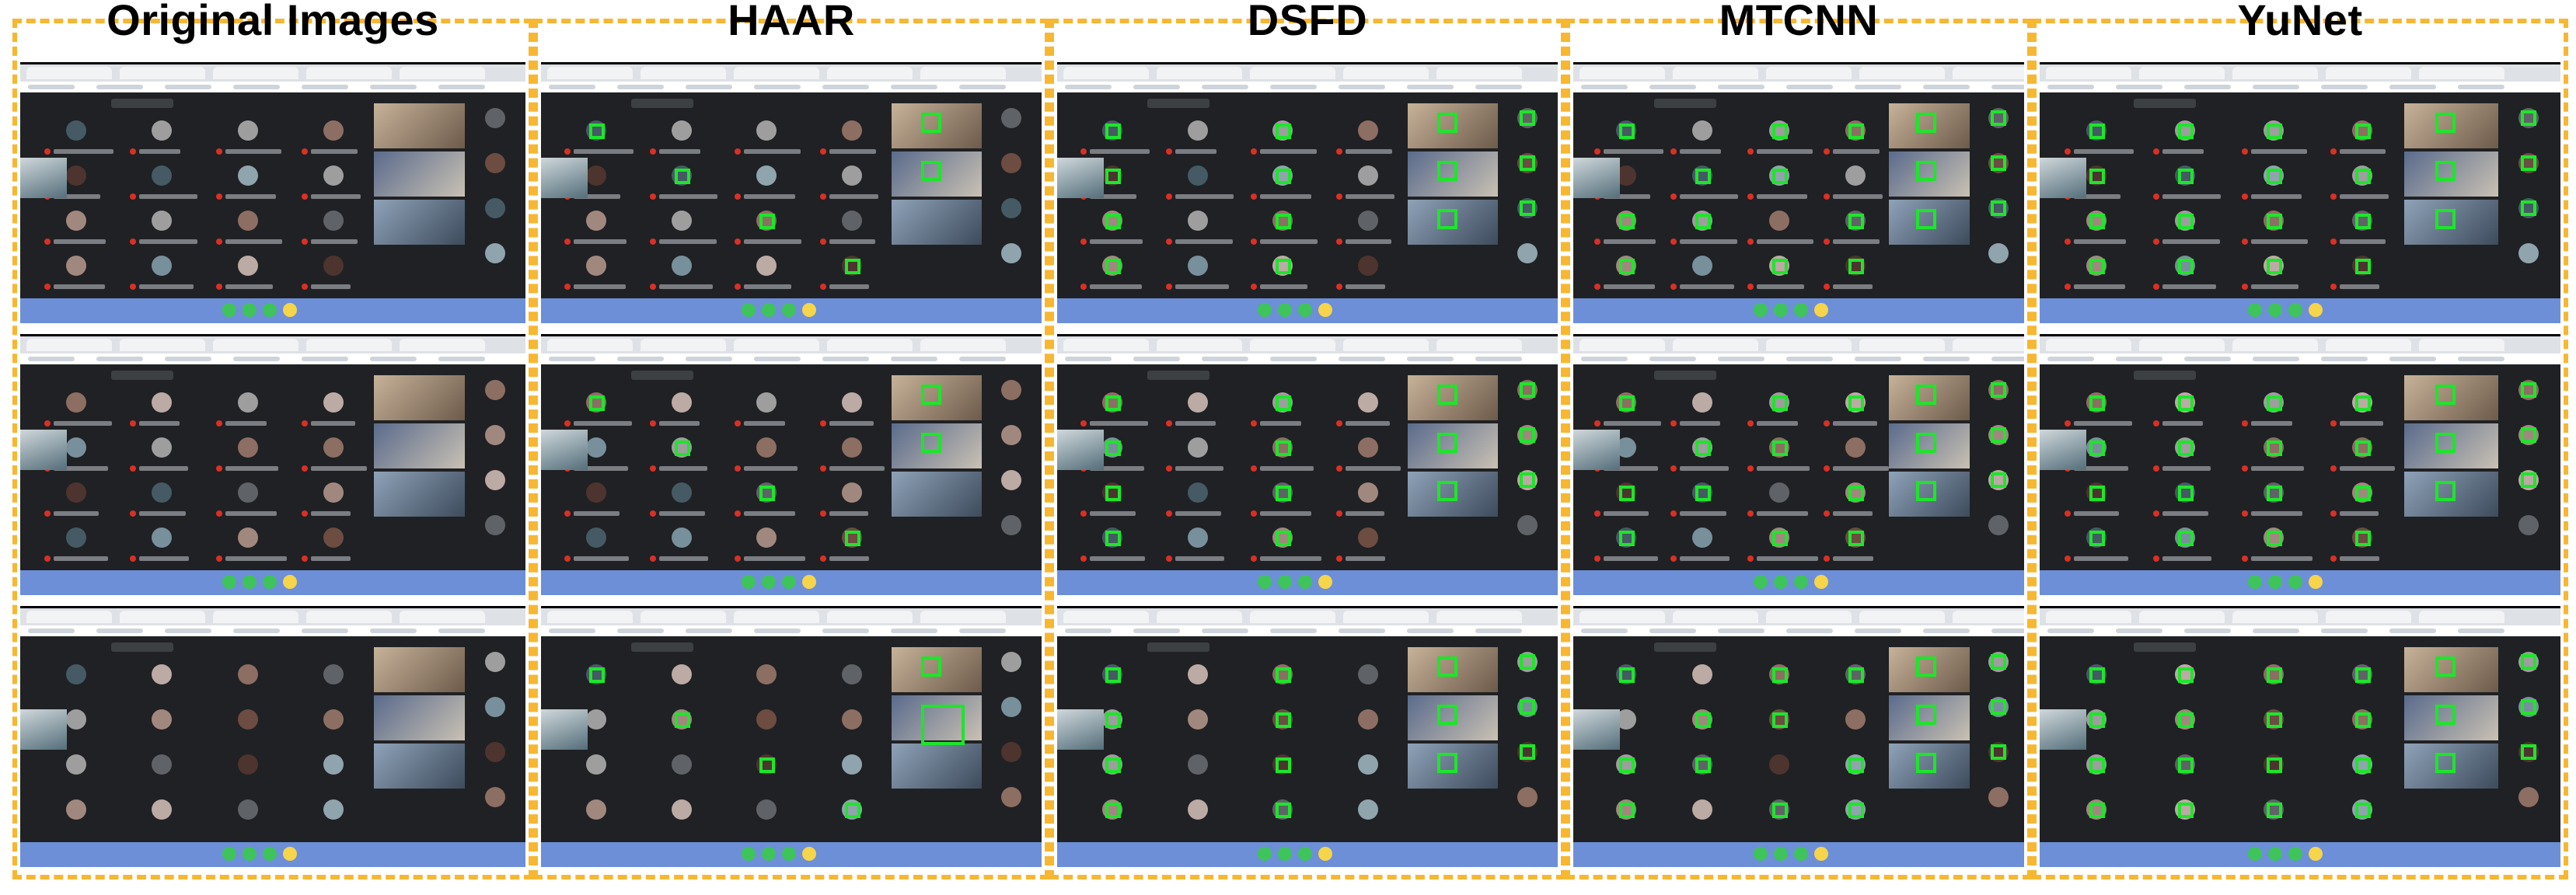 The width and height of the screenshot is (2576, 895). Describe the element at coordinates (792, 616) in the screenshot. I see `browser-tab-strip` at that location.